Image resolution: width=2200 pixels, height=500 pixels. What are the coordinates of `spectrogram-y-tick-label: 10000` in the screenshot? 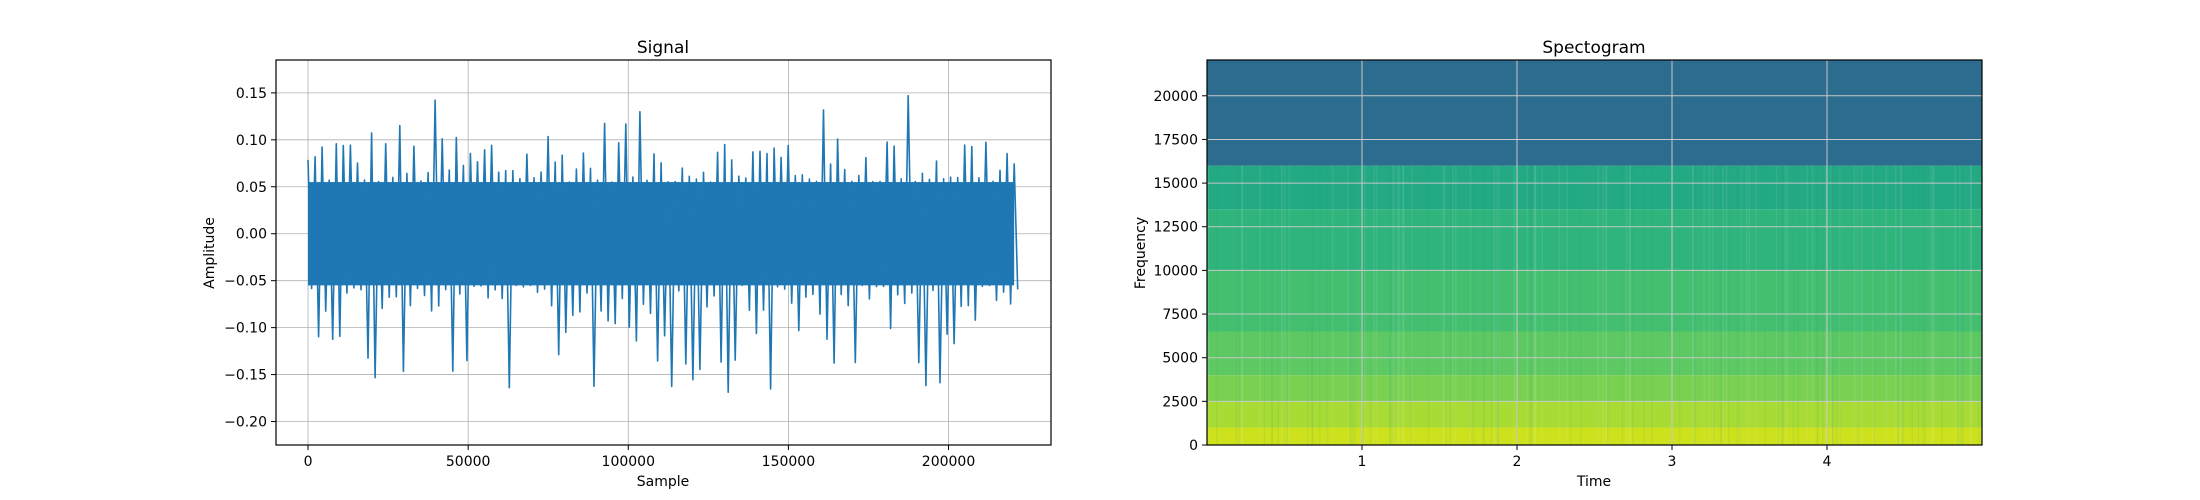 It's located at (1175, 271).